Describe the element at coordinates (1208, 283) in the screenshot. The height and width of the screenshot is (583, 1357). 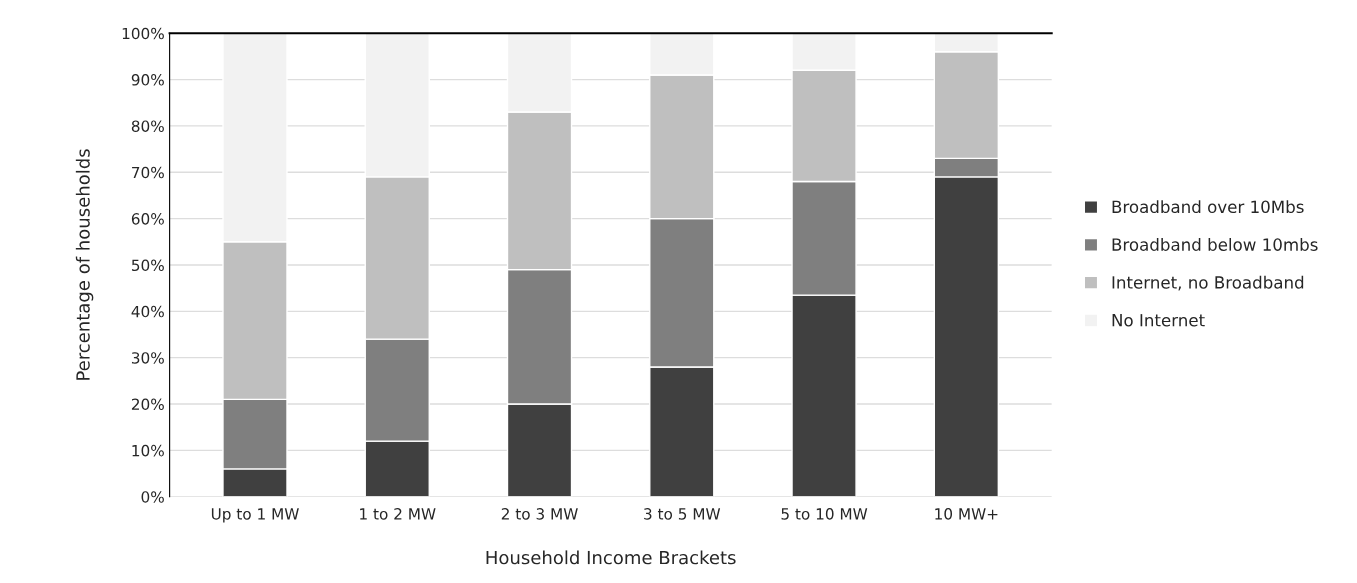
I see `legend-label: Internet, no Broadband` at that location.